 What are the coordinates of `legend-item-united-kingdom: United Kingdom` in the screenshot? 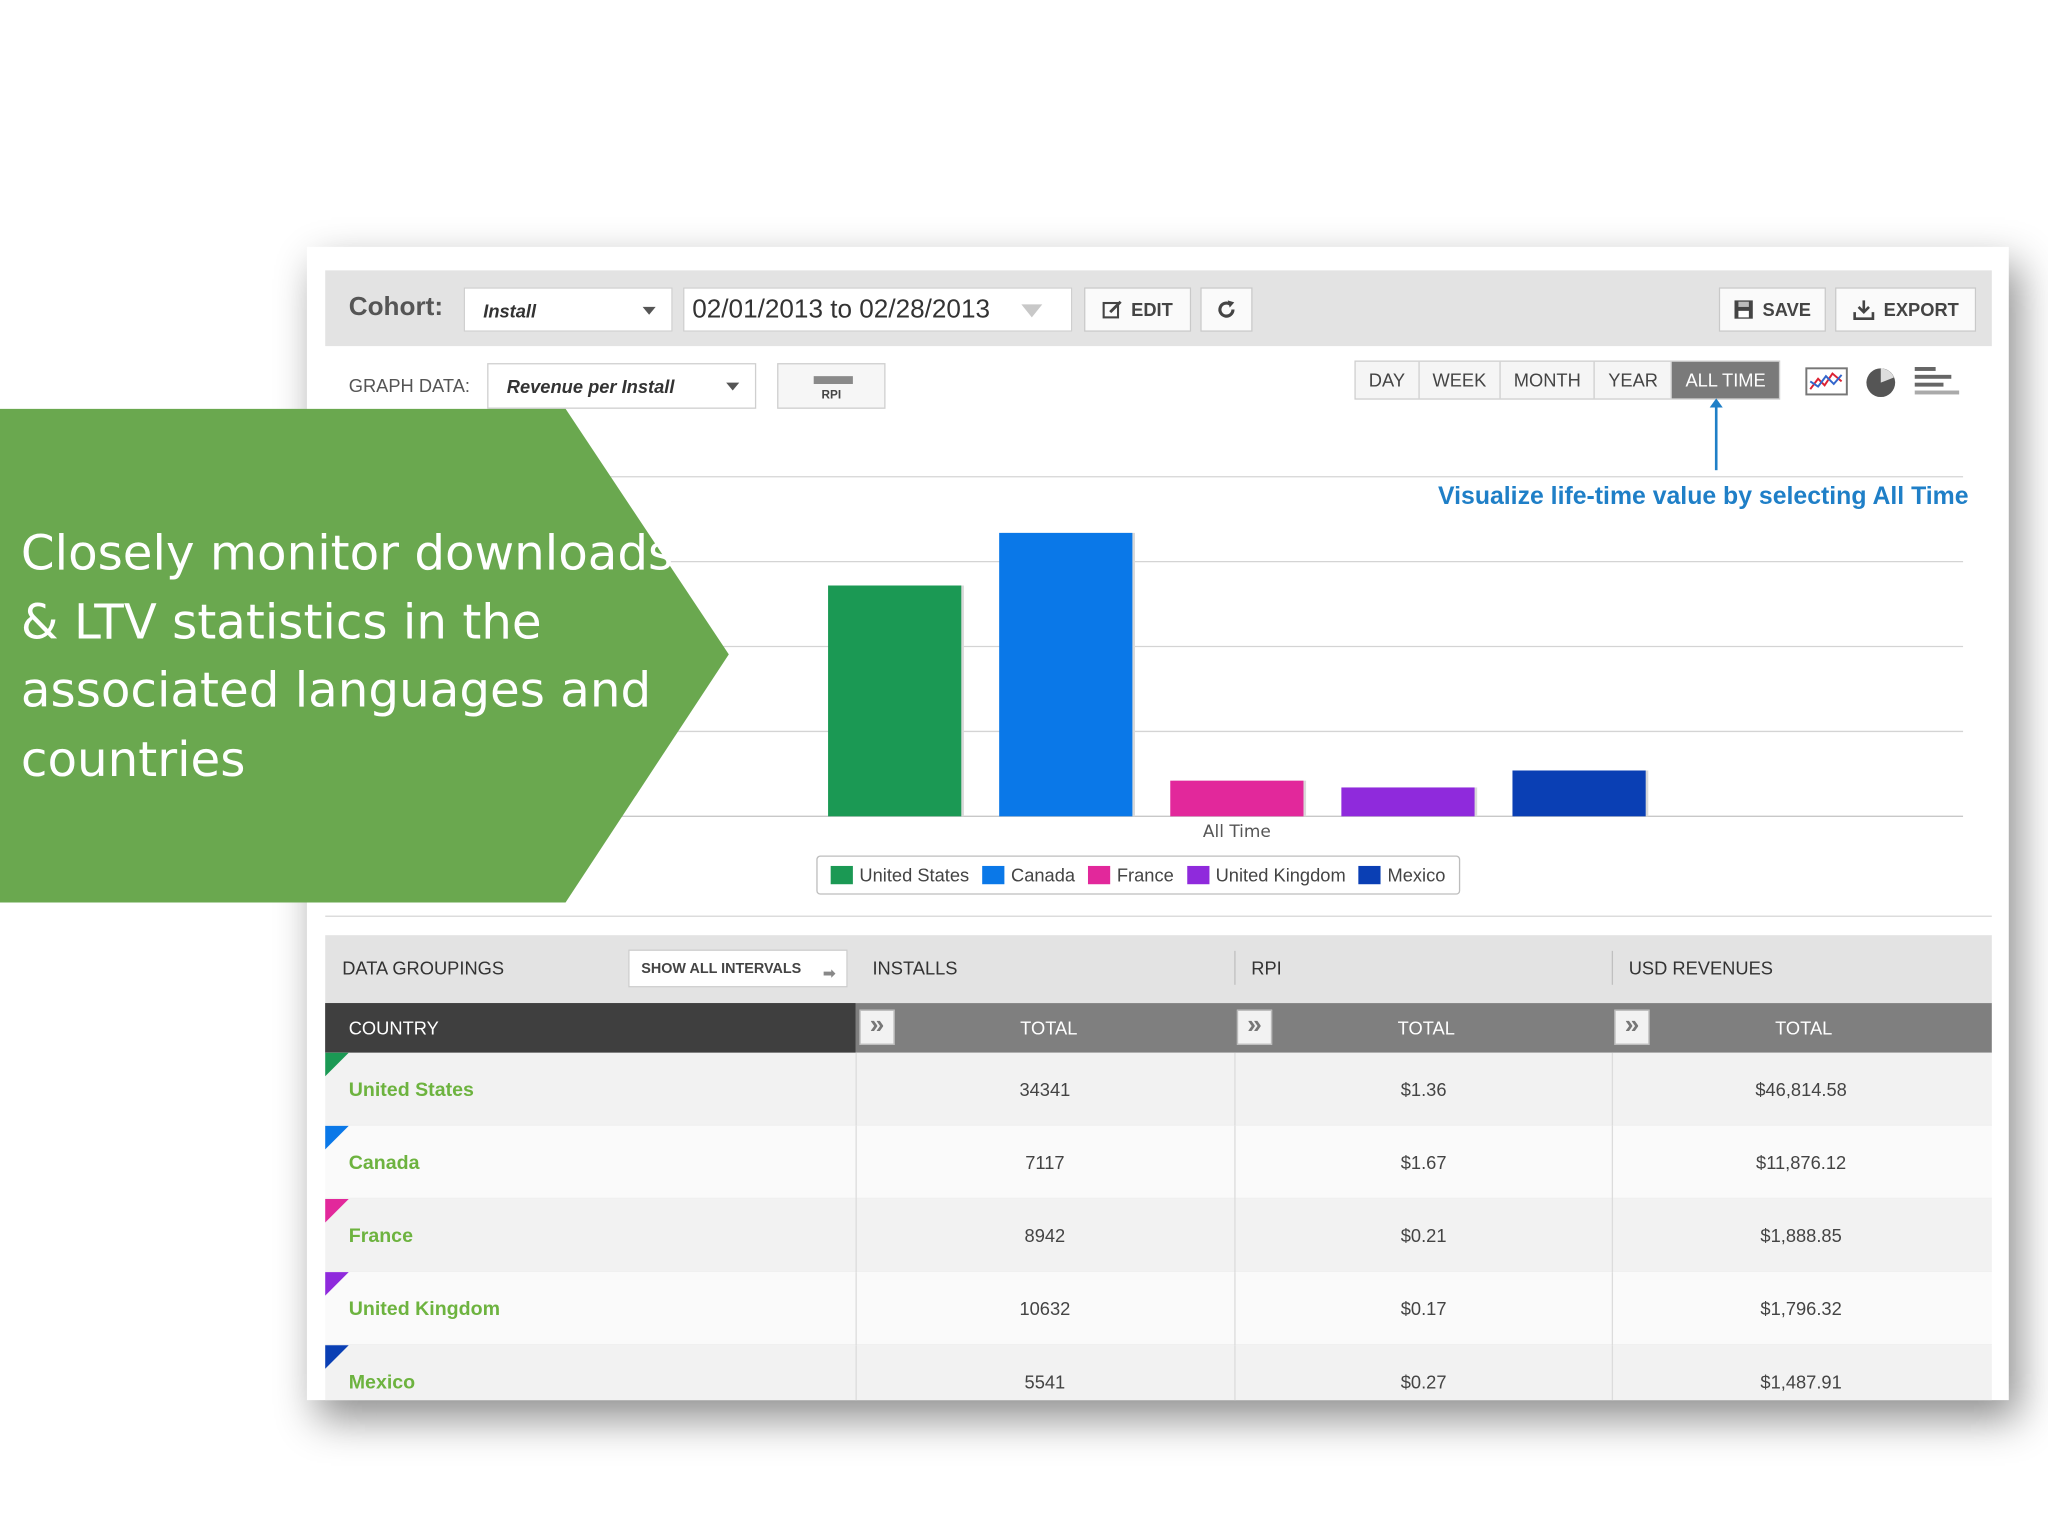 It's located at (1266, 875).